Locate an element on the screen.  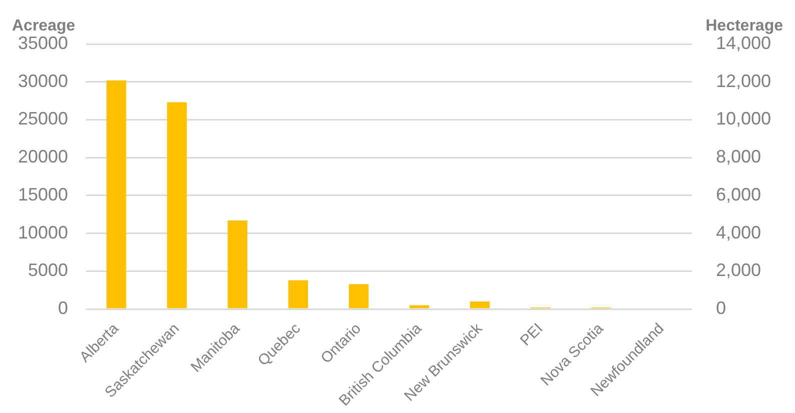
y-tick-label: 35000 is located at coordinates (43, 42).